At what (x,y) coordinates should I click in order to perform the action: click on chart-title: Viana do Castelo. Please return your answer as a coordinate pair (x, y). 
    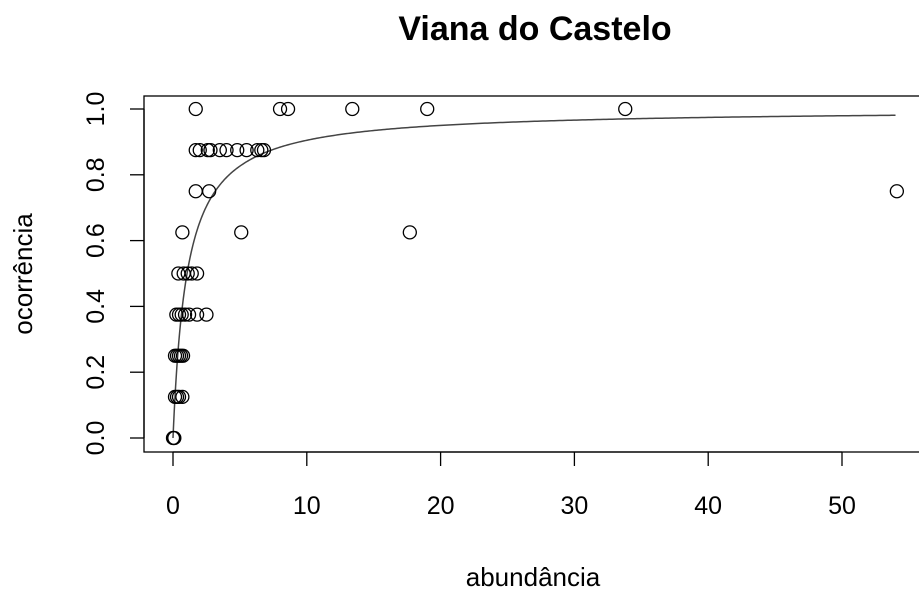
    Looking at the image, I should click on (534, 29).